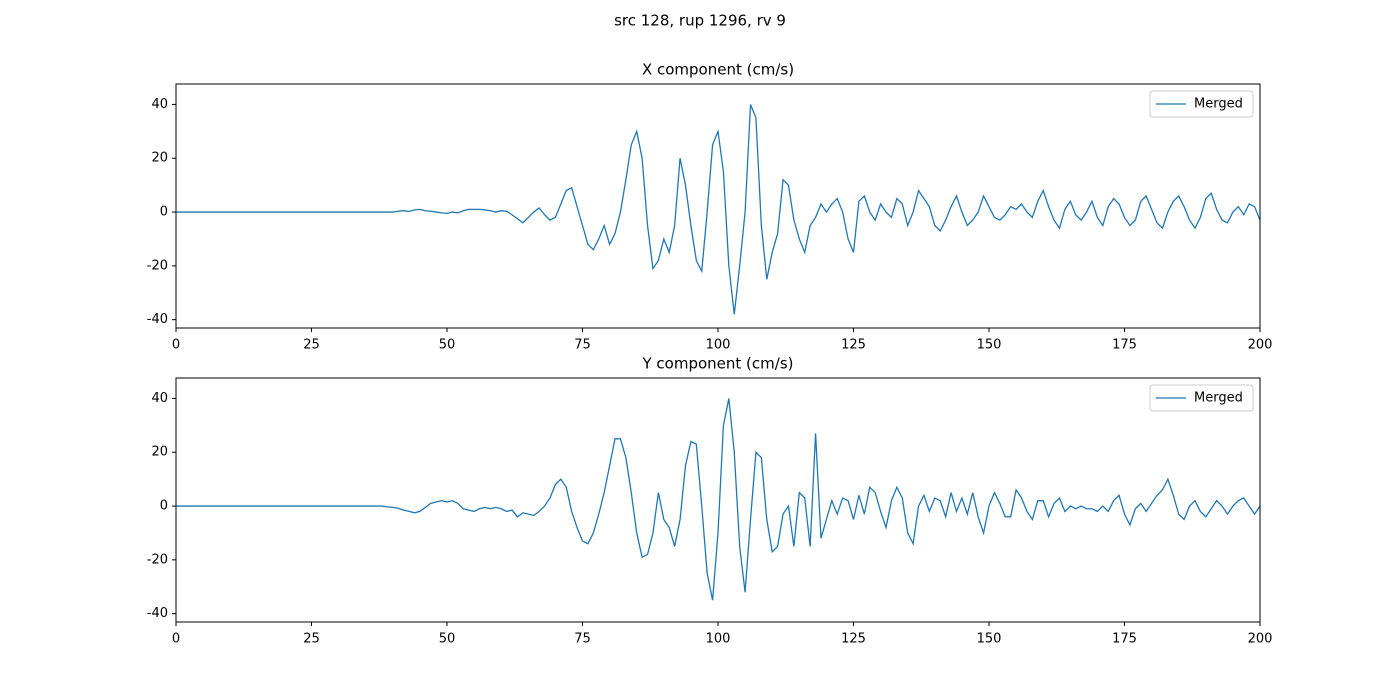  I want to click on axes-title: X component (cm/s), so click(718, 70).